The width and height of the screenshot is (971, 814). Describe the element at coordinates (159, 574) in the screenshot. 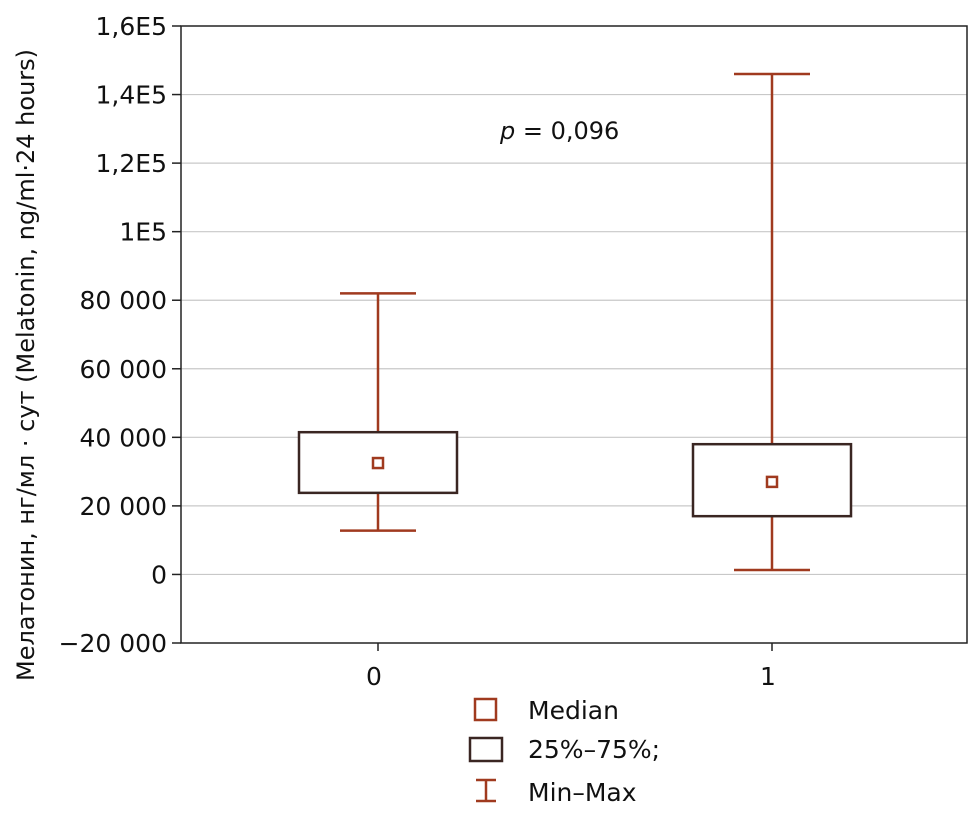

I see `y-tick-label: 0` at that location.